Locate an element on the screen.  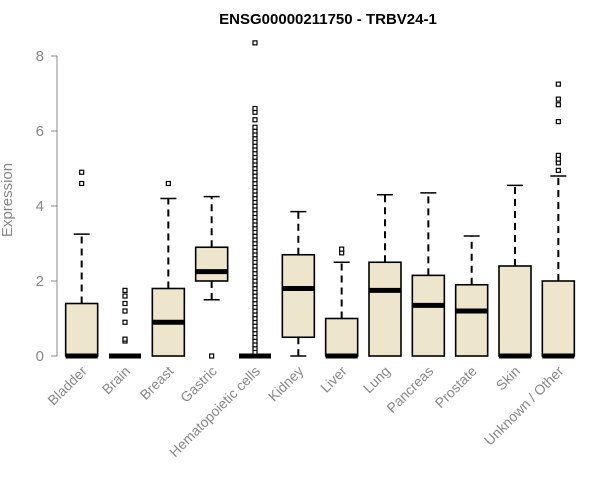
y-axis: 0 2 4 6 8 is located at coordinates (47, 206).